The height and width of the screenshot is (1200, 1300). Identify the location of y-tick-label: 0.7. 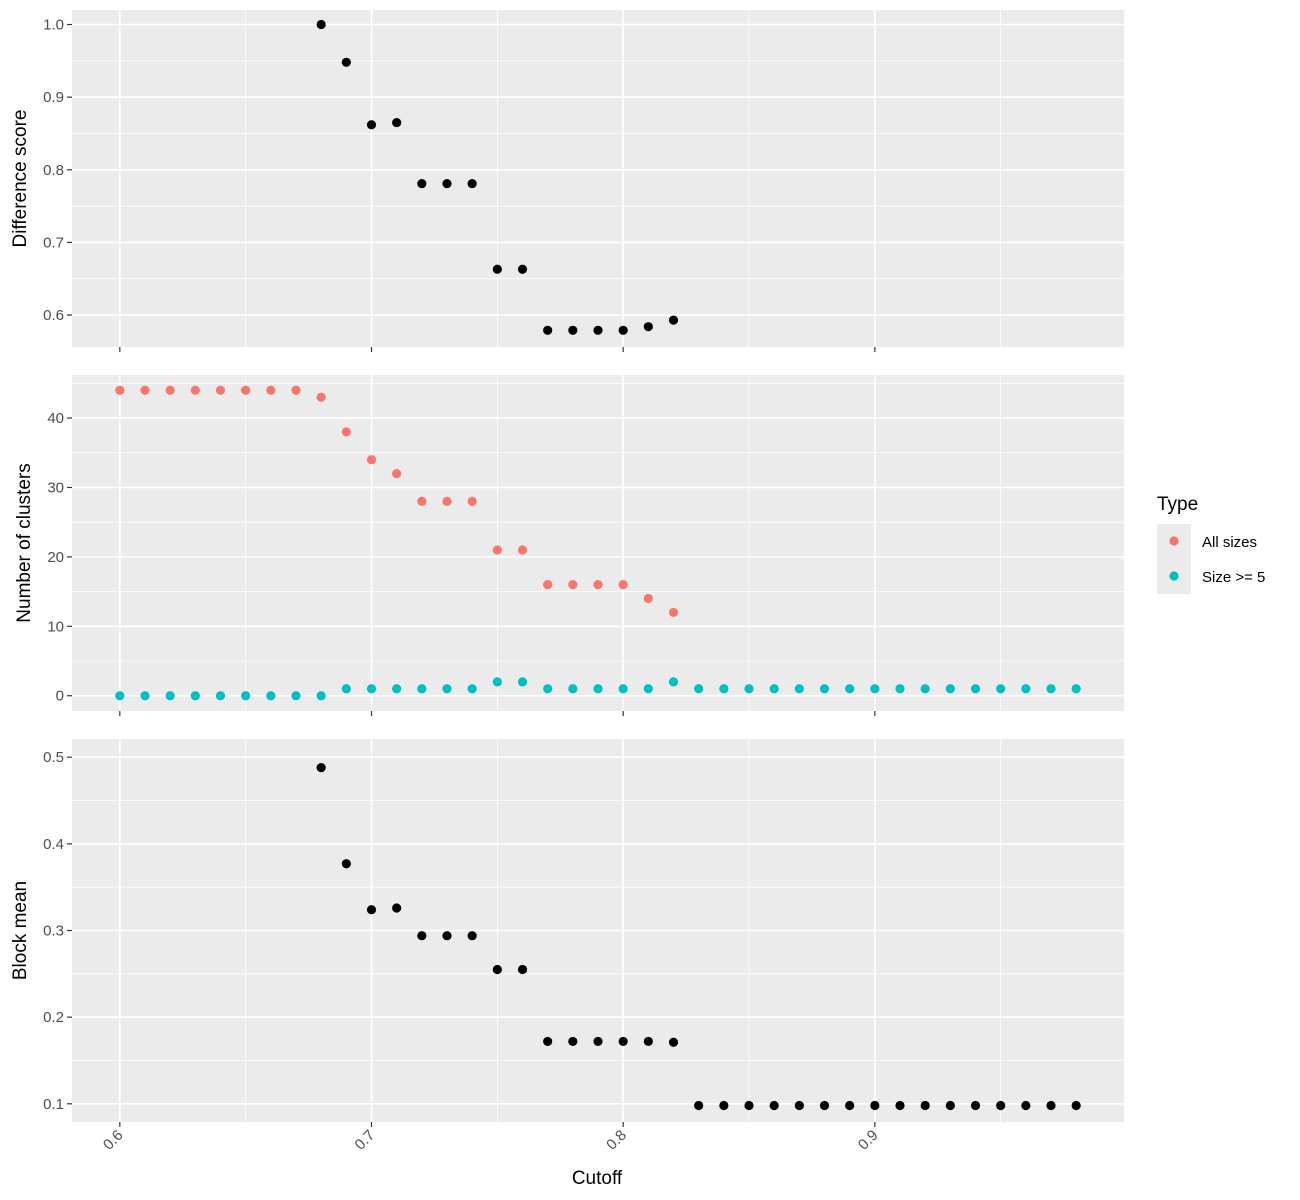
(53, 242).